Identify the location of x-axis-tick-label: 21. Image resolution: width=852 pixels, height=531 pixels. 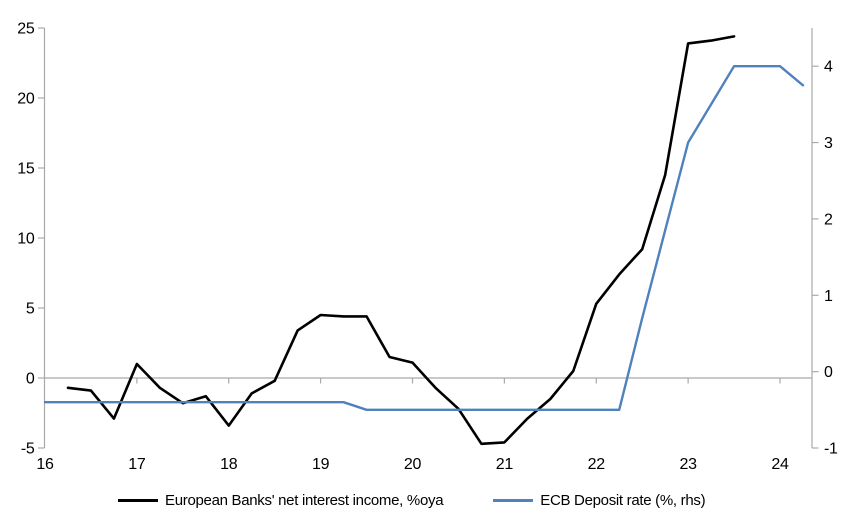
(505, 464).